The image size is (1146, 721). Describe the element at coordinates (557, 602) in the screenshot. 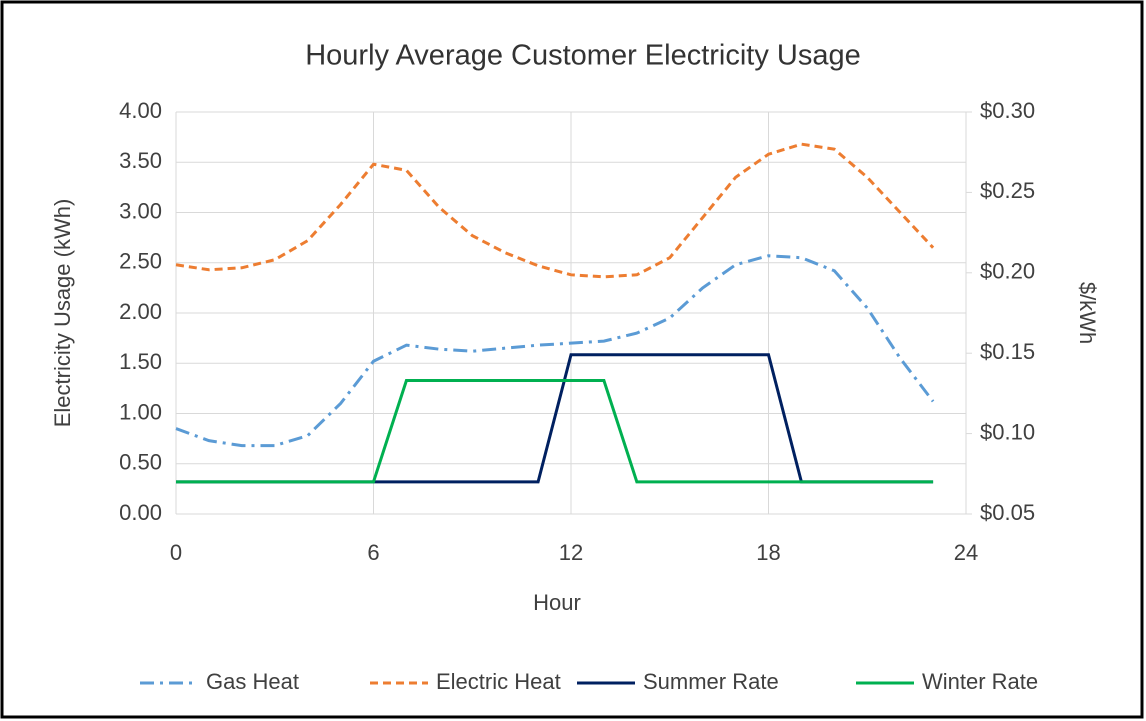

I see `x-axis-label: Hour` at that location.